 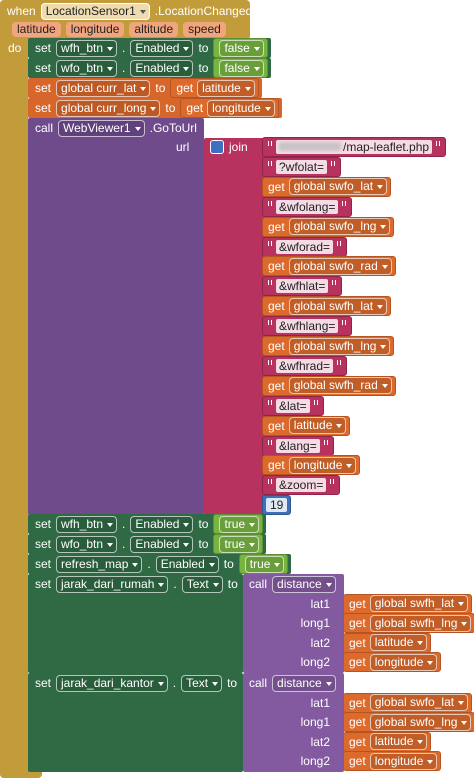 I want to click on variable-dropdown: global swfh_lng, so click(x=420, y=623).